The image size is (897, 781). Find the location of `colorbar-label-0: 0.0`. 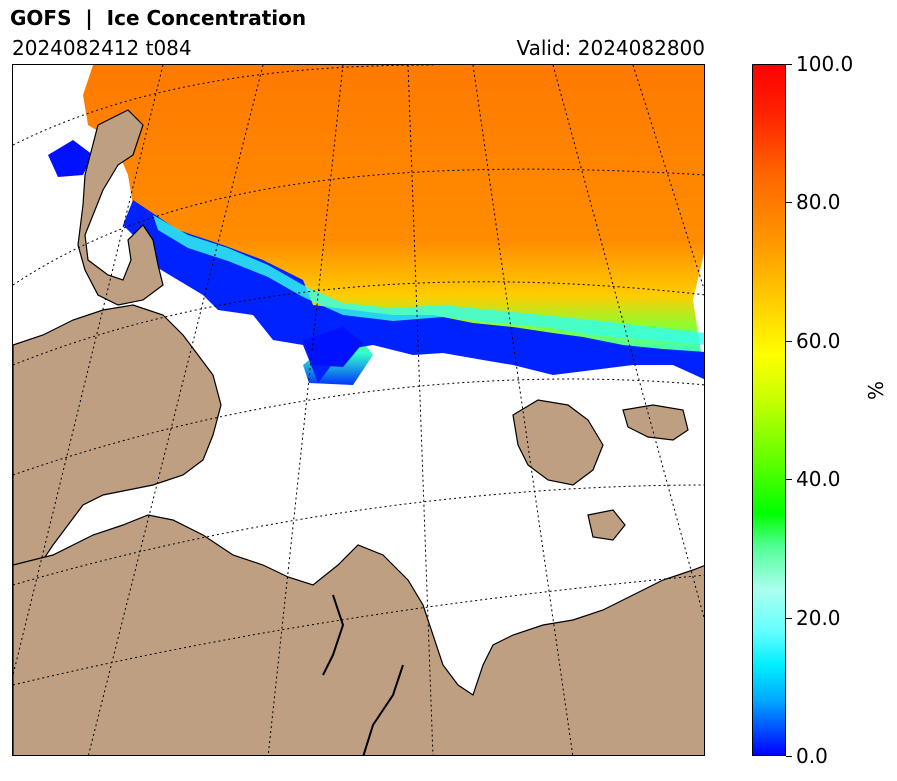

colorbar-label-0: 0.0 is located at coordinates (812, 756).